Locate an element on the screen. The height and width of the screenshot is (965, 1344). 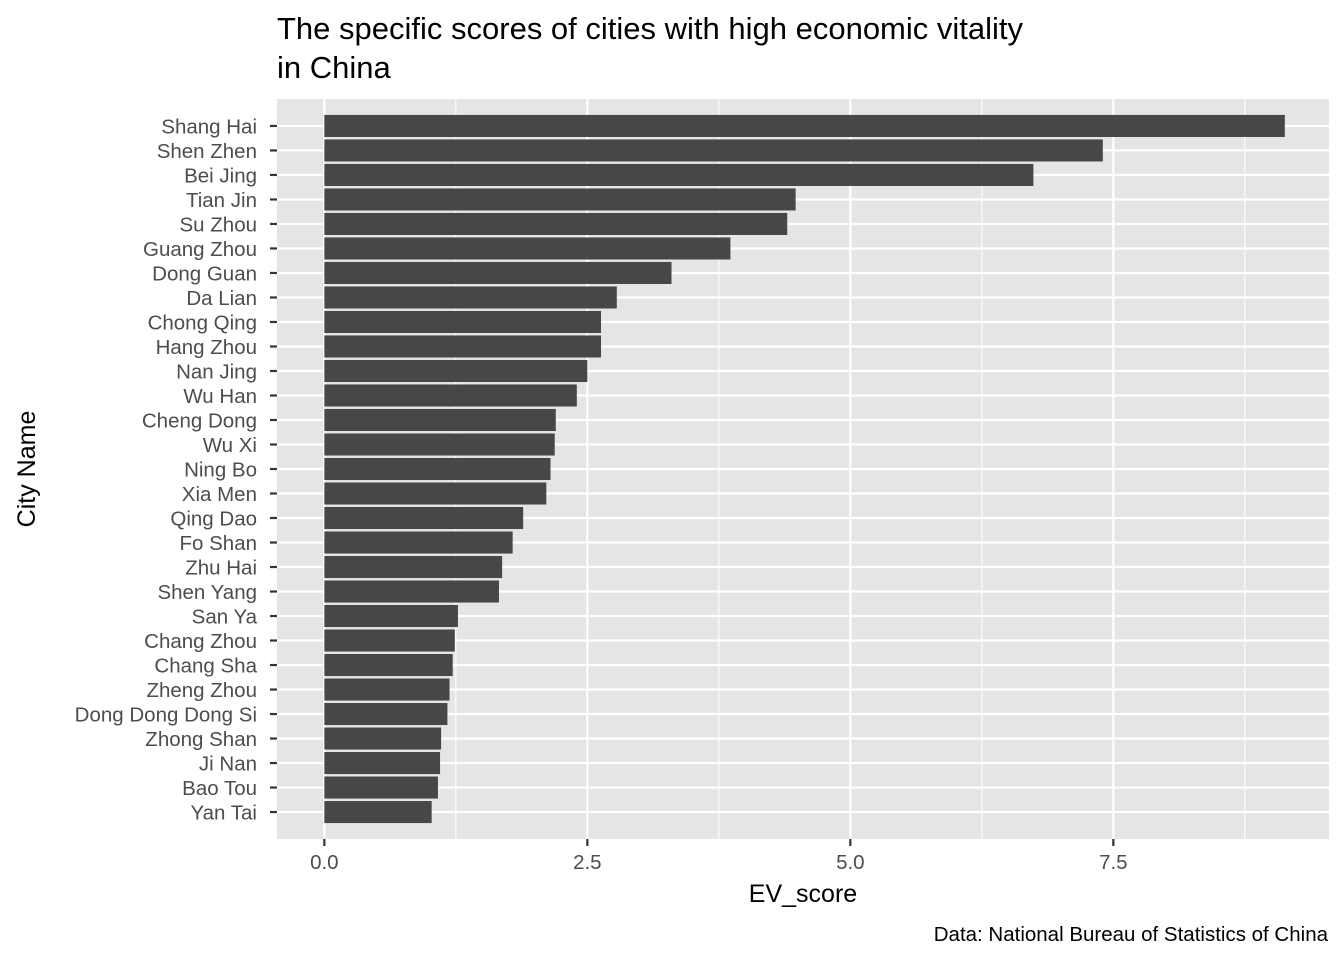
y-tick-label-21: Chang Zhou is located at coordinates (200, 641).